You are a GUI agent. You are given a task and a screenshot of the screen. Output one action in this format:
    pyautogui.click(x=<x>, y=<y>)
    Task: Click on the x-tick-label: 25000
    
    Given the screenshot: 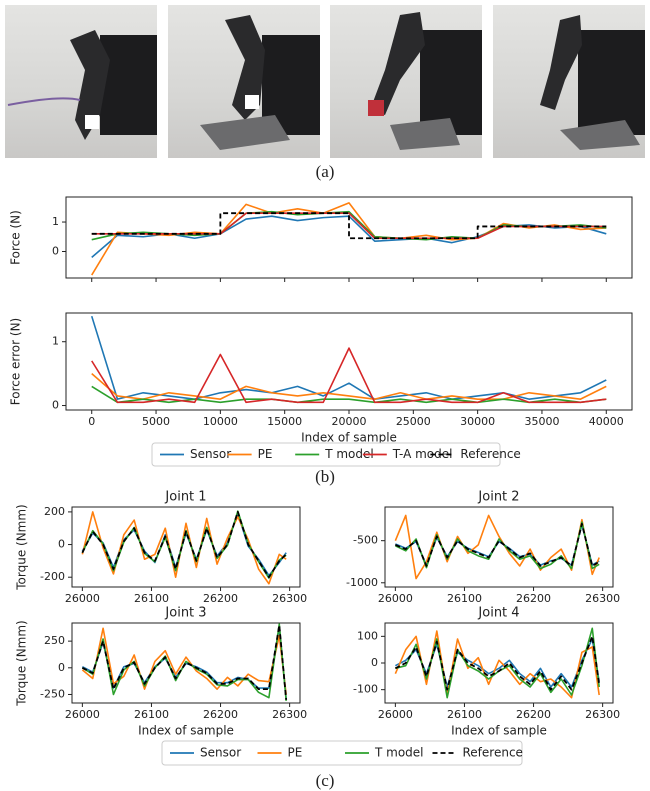 What is the action you would take?
    pyautogui.click(x=413, y=421)
    